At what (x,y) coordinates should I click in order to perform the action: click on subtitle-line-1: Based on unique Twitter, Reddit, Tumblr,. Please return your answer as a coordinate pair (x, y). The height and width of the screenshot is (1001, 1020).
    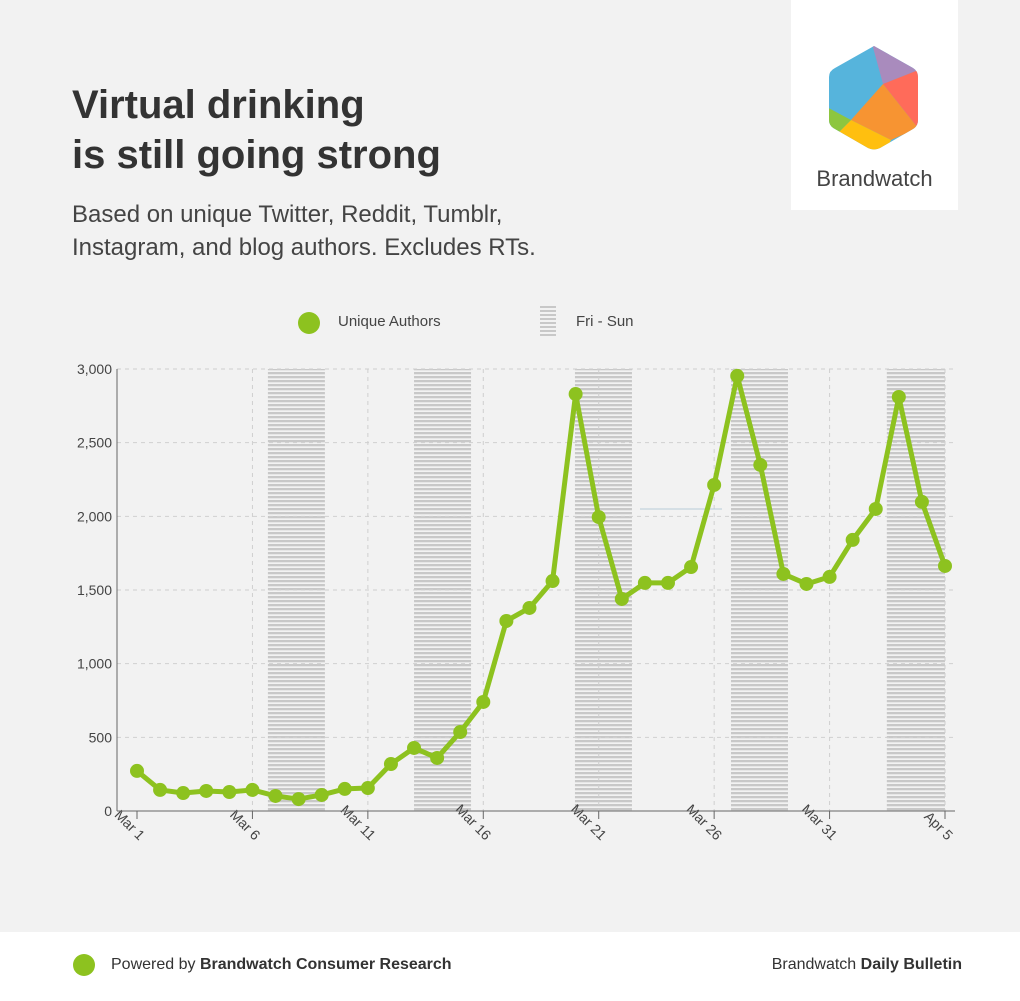
    Looking at the image, I should click on (287, 214).